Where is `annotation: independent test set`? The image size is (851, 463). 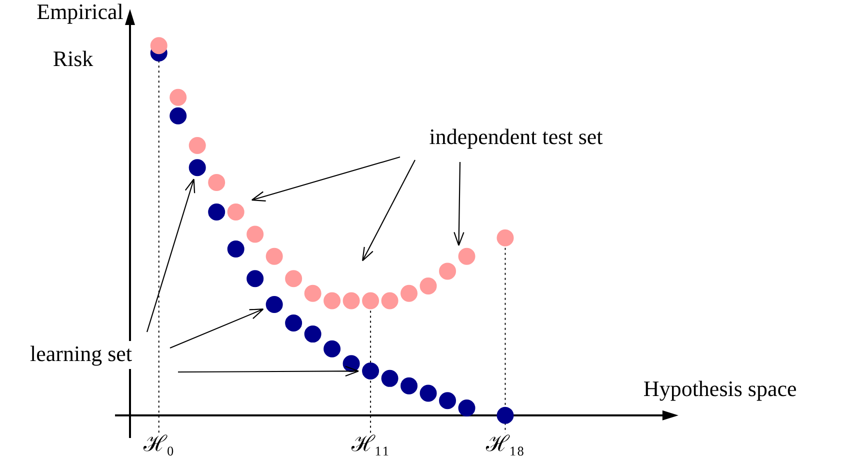 annotation: independent test set is located at coordinates (516, 136).